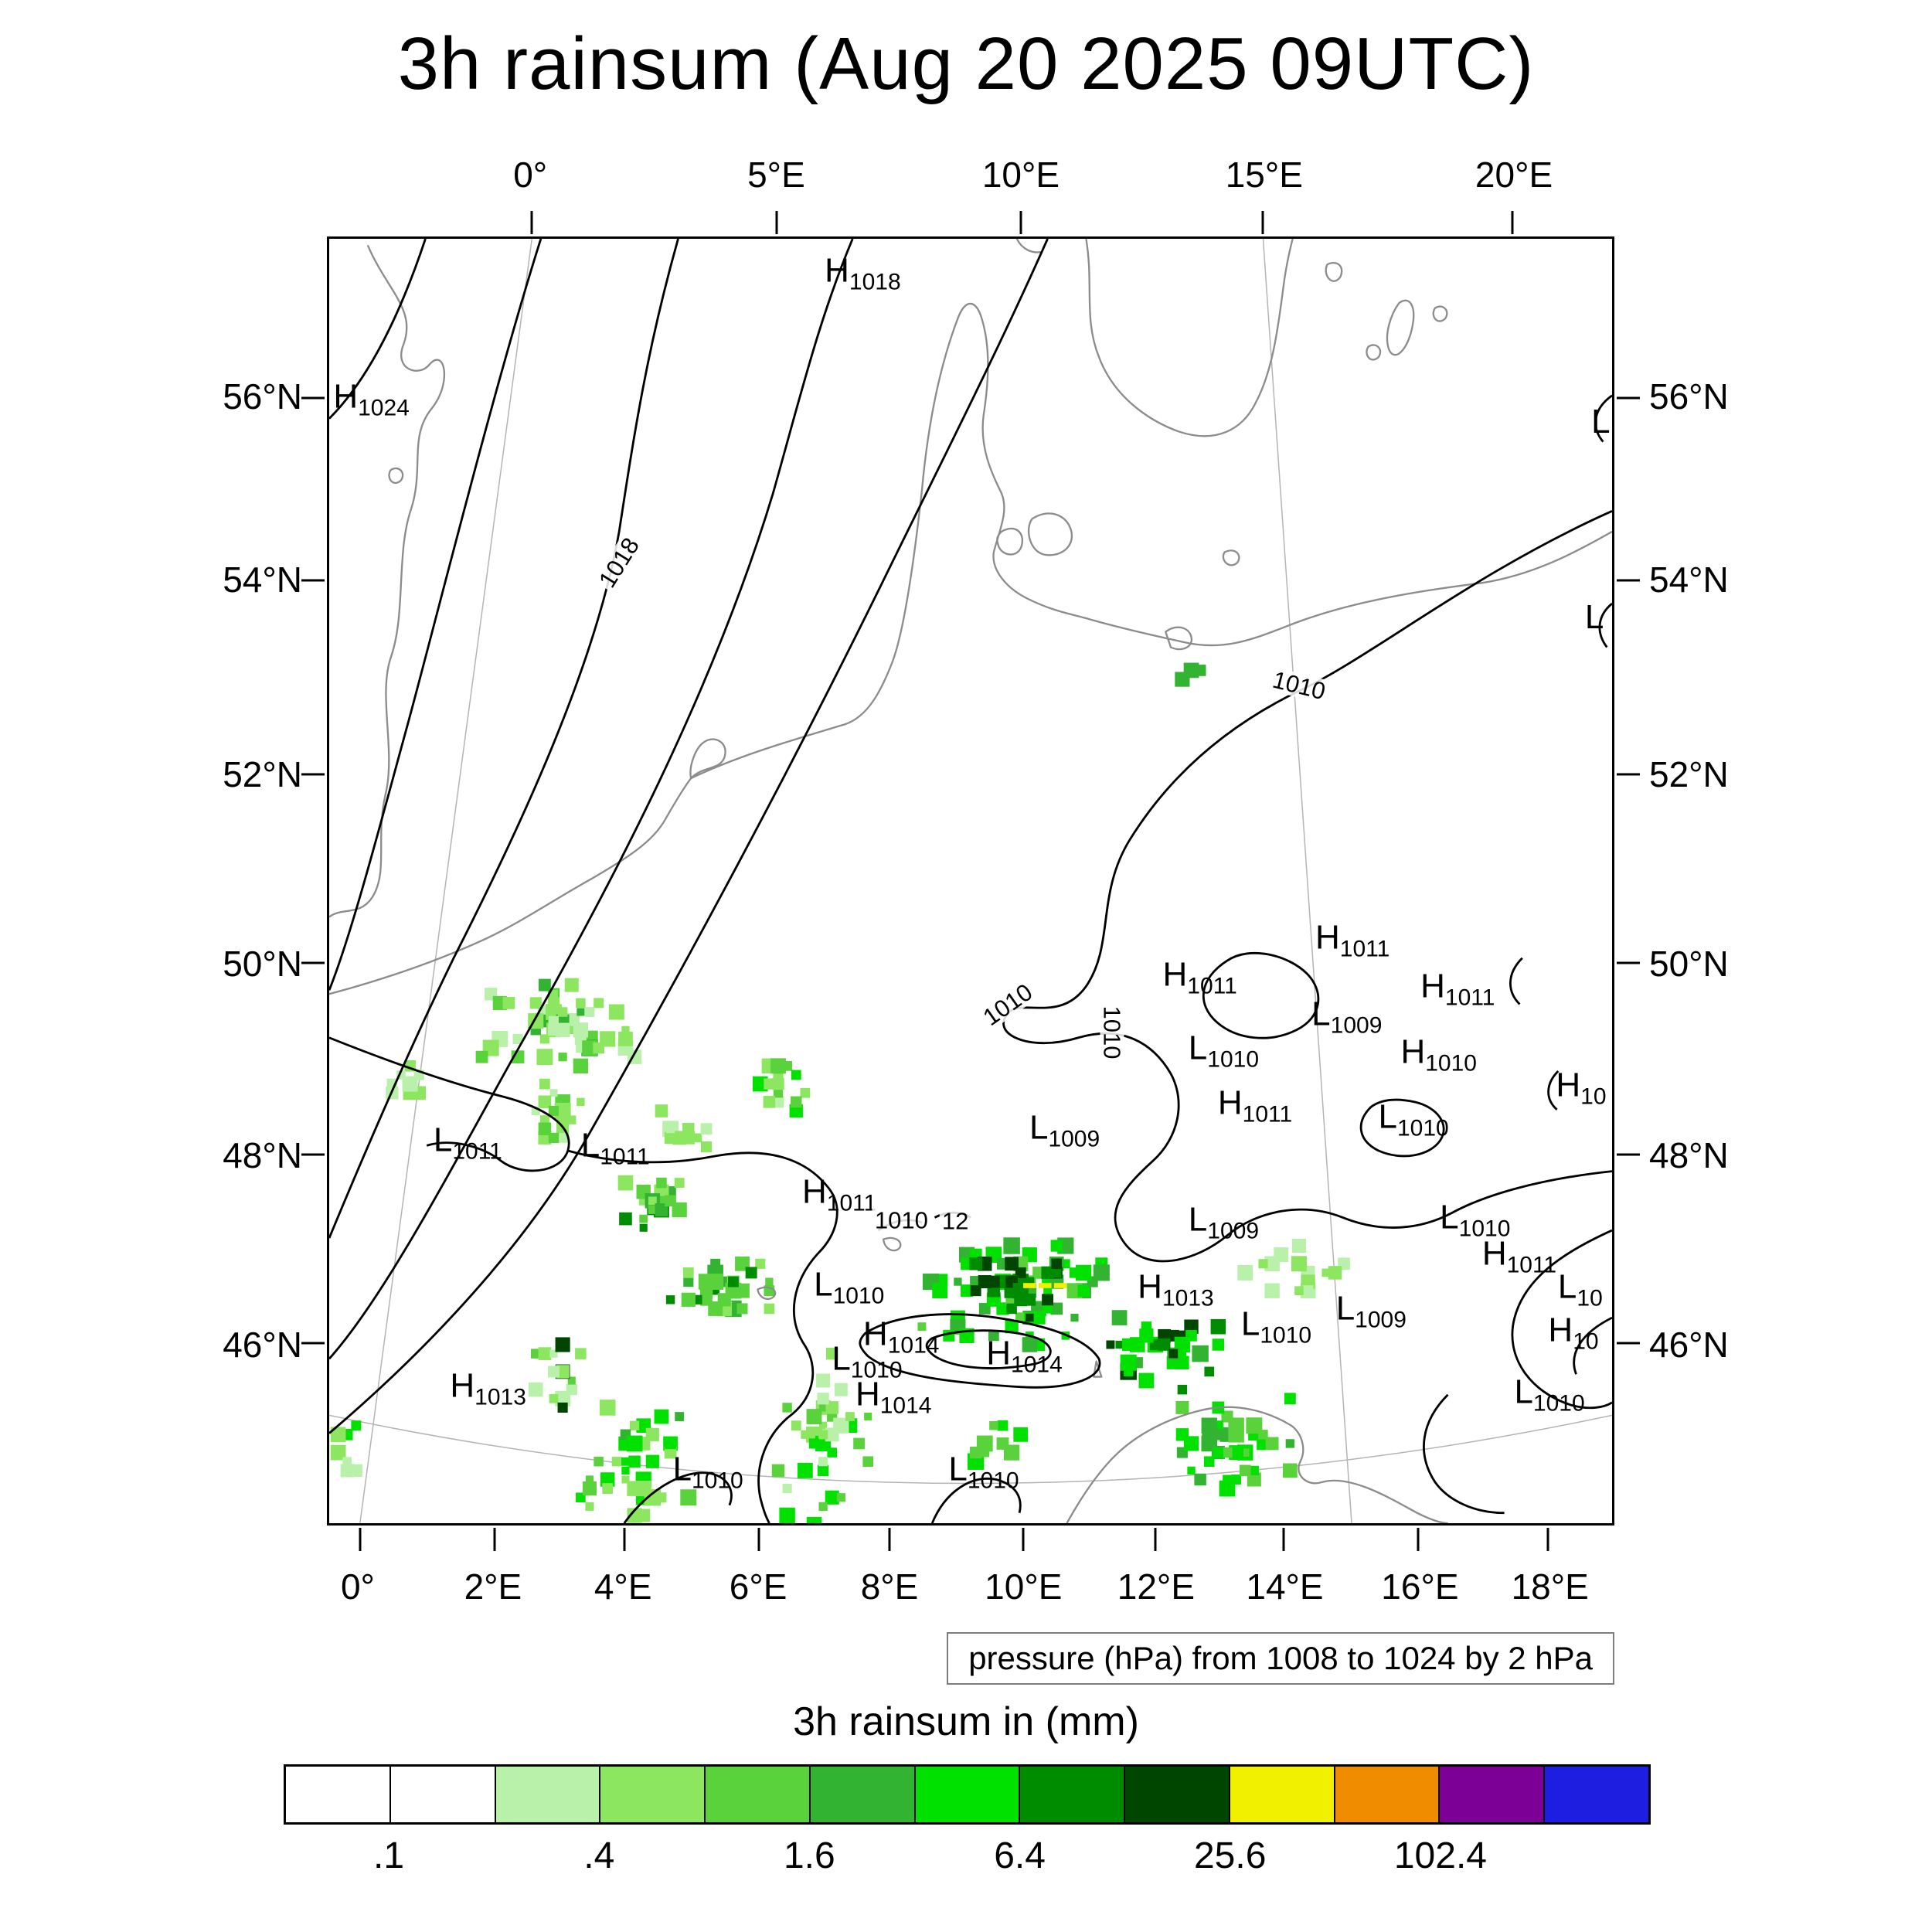 The width and height of the screenshot is (1932, 1932). What do you see at coordinates (968, 1858) in the screenshot?
I see `colorbar-tick-labels: .1 .4 1.6 6.4 25.6 102.4` at bounding box center [968, 1858].